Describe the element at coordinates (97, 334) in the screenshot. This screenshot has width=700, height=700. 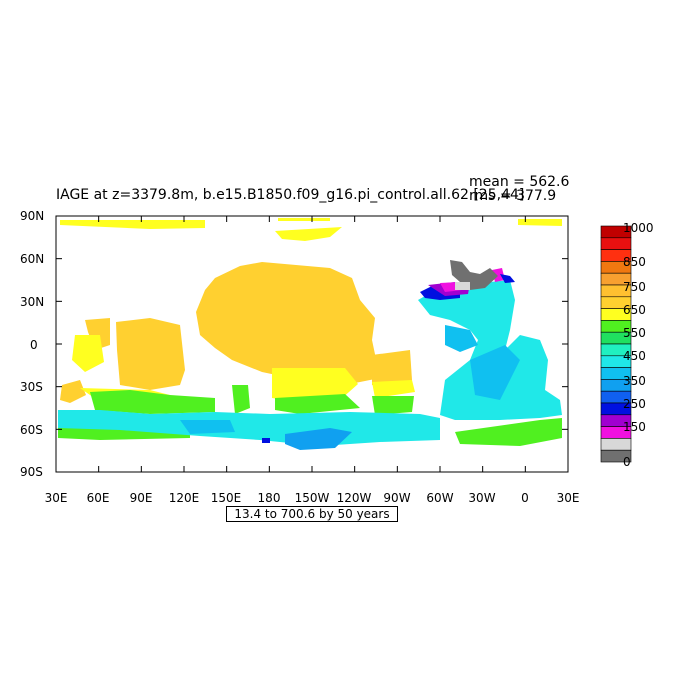
I see `ocean-region-arabian` at that location.